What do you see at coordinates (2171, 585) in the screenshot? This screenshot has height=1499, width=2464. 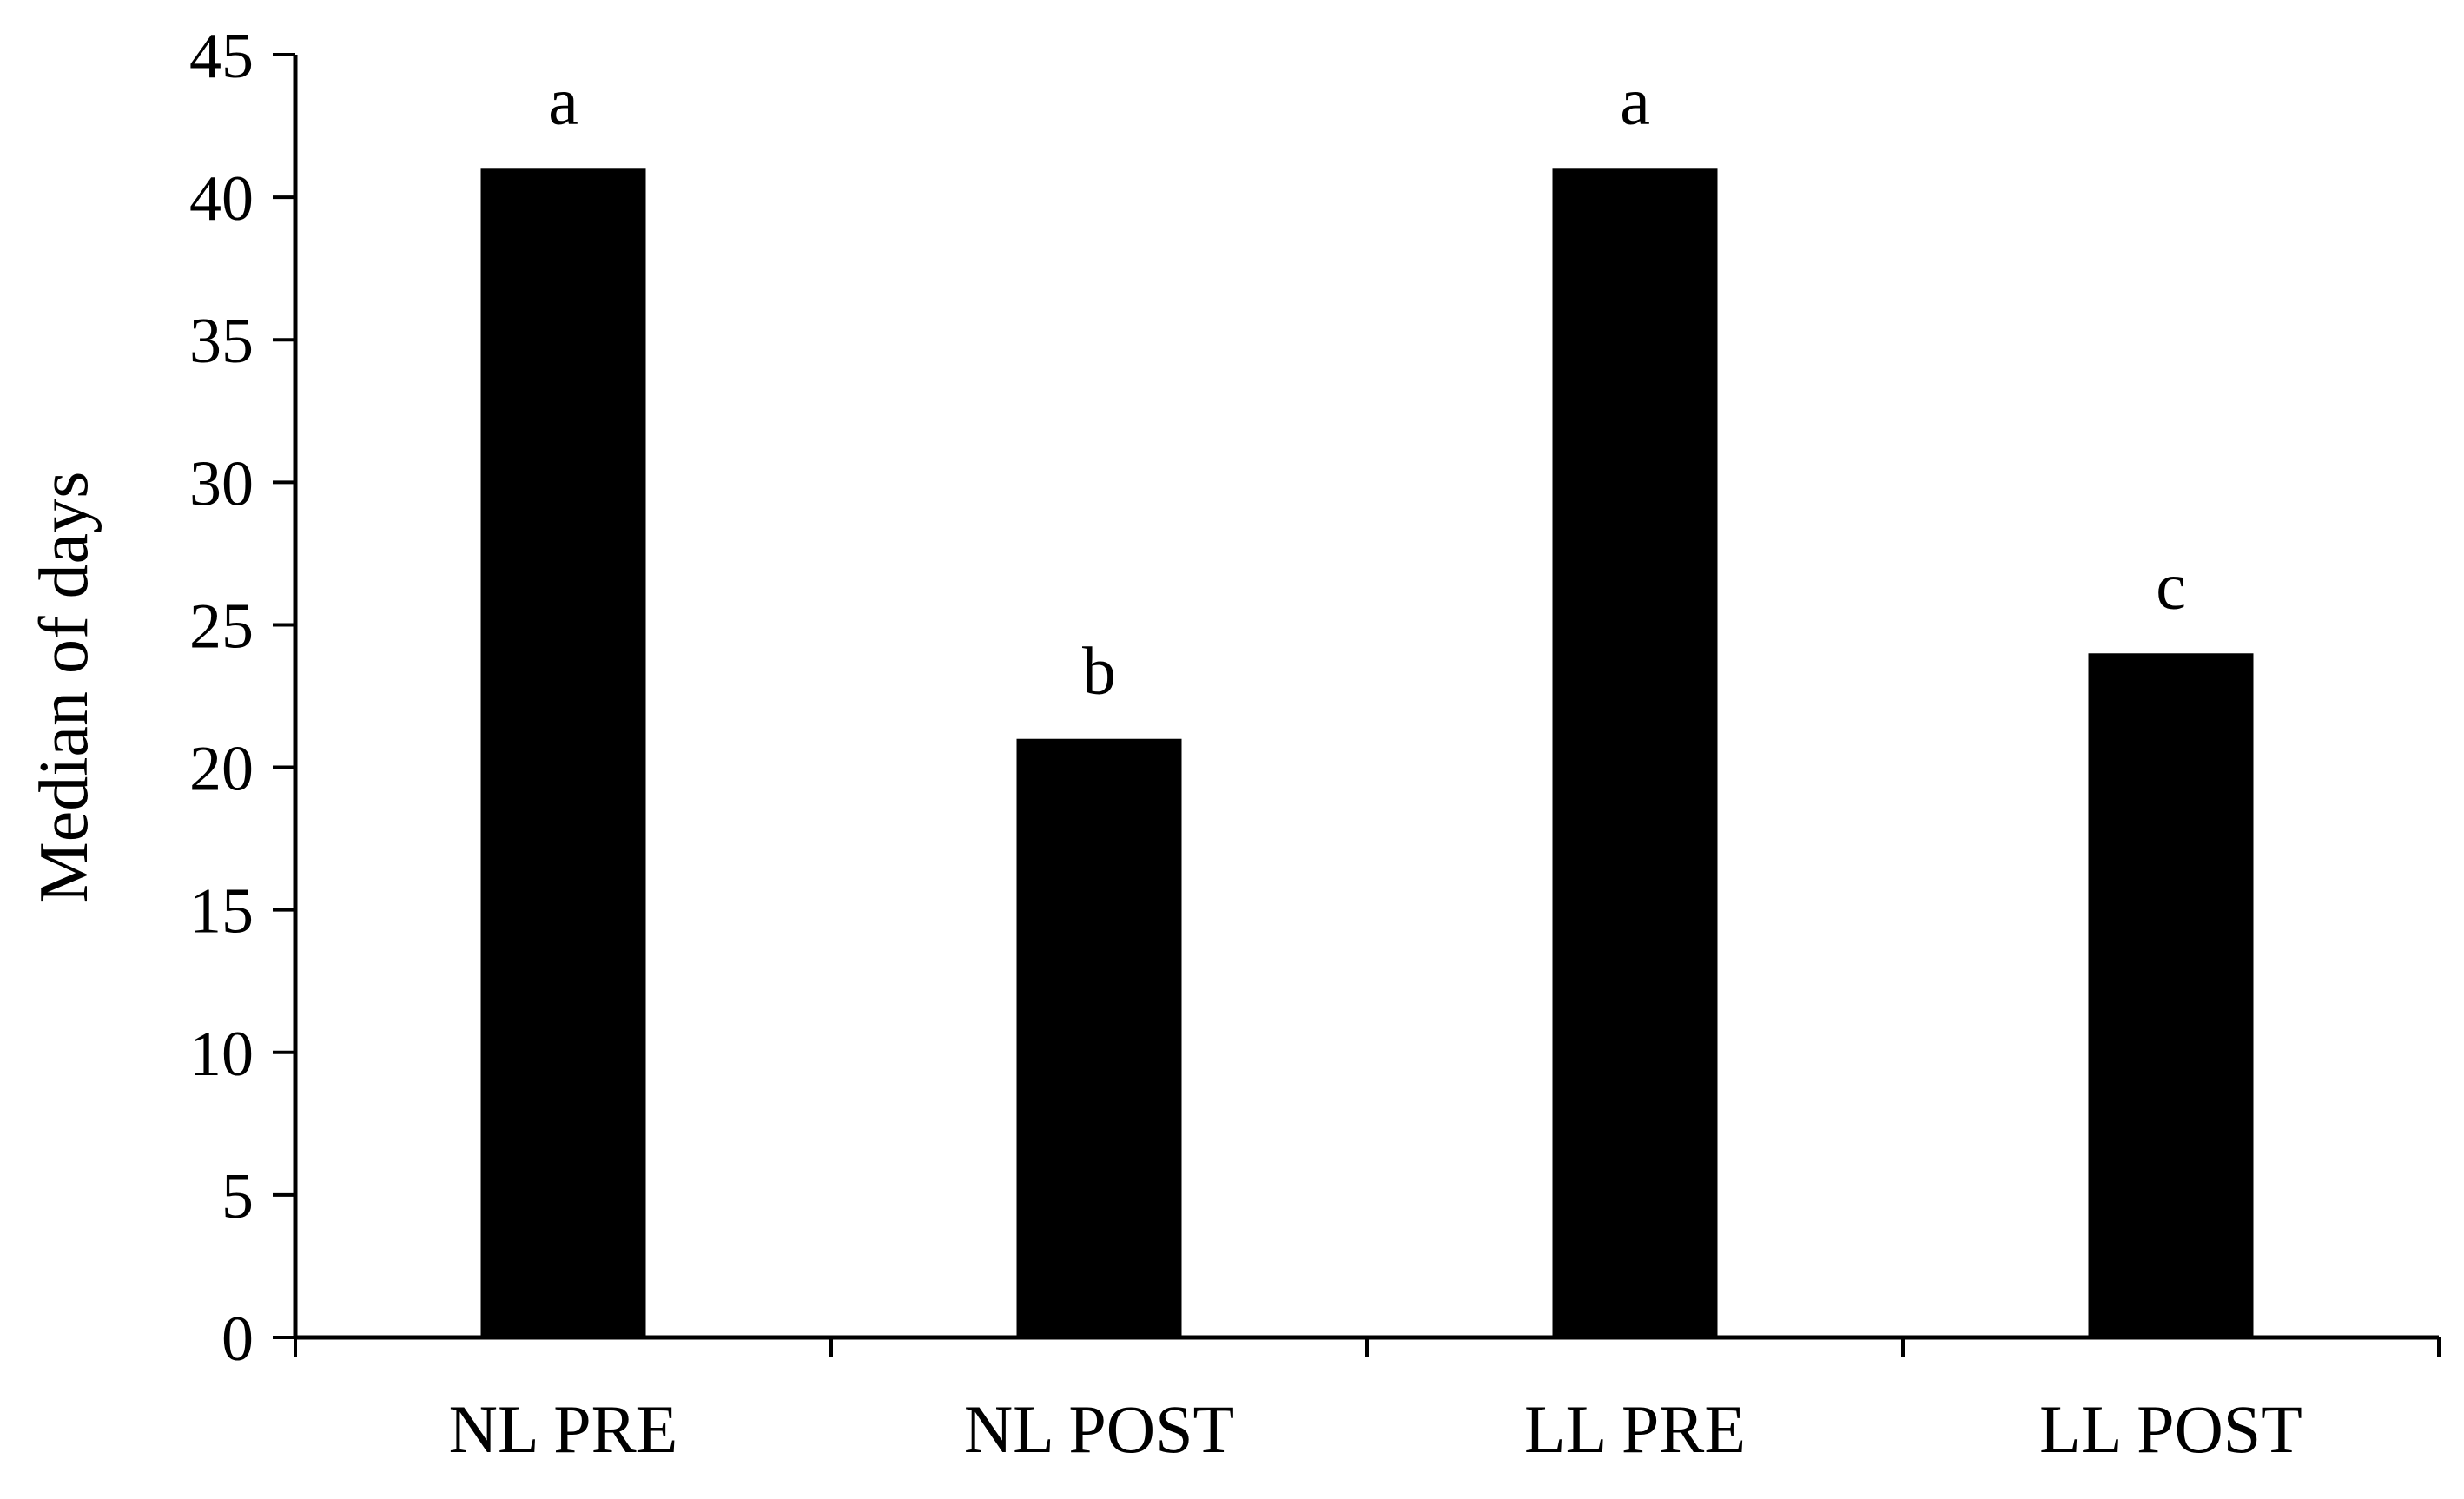 I see `significance-label: c` at bounding box center [2171, 585].